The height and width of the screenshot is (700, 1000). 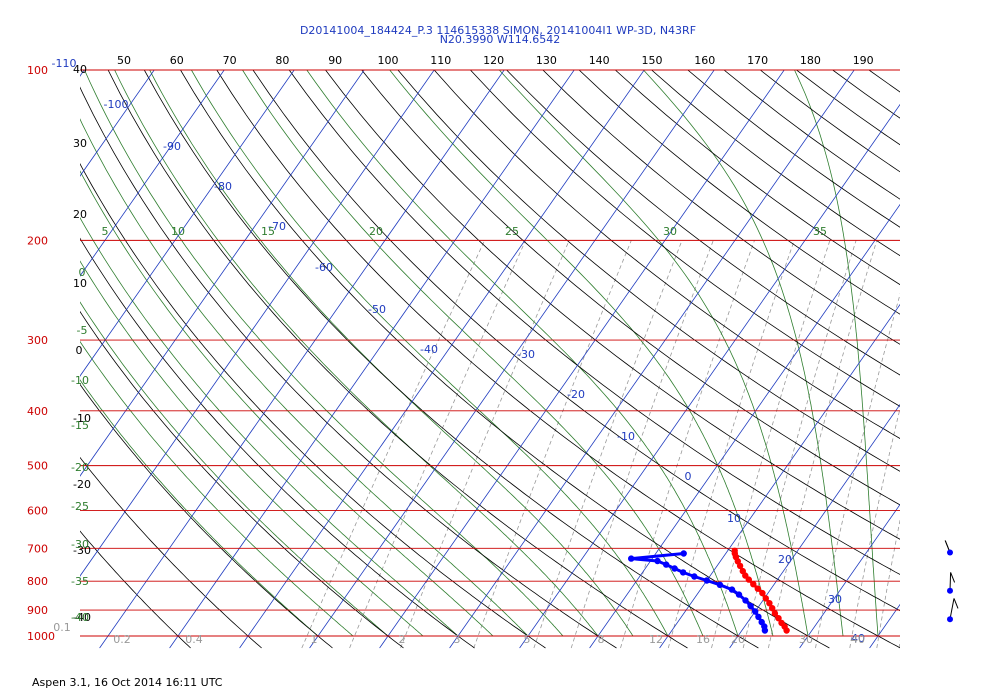 What do you see at coordinates (626, 436) in the screenshot?
I see `isotherm-label: -10` at bounding box center [626, 436].